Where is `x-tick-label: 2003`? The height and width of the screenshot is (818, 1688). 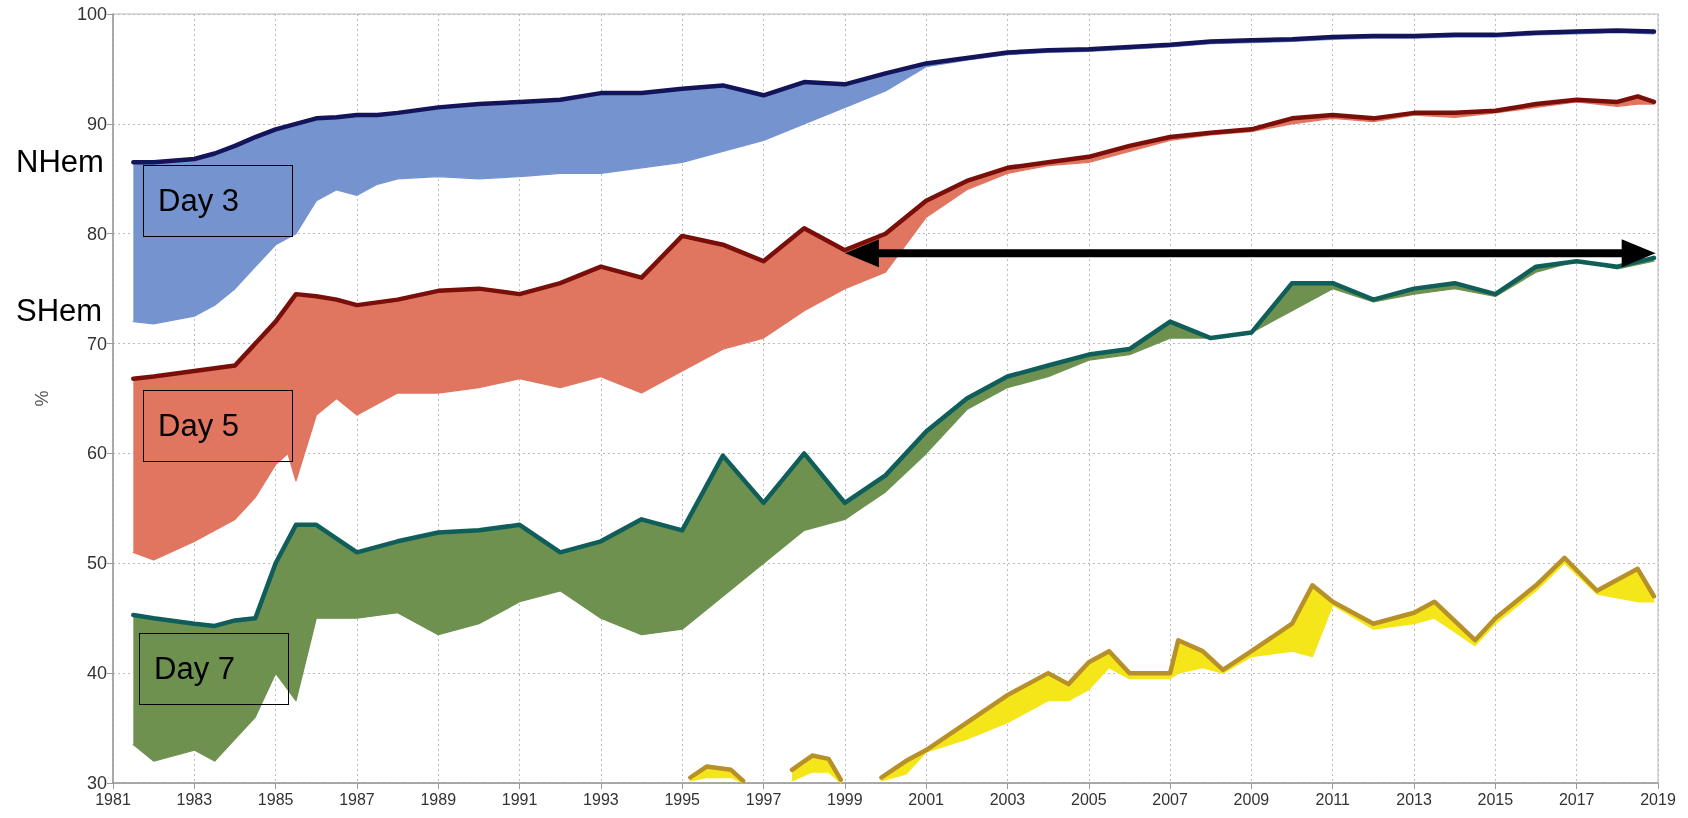
x-tick-label: 2003 is located at coordinates (1007, 799).